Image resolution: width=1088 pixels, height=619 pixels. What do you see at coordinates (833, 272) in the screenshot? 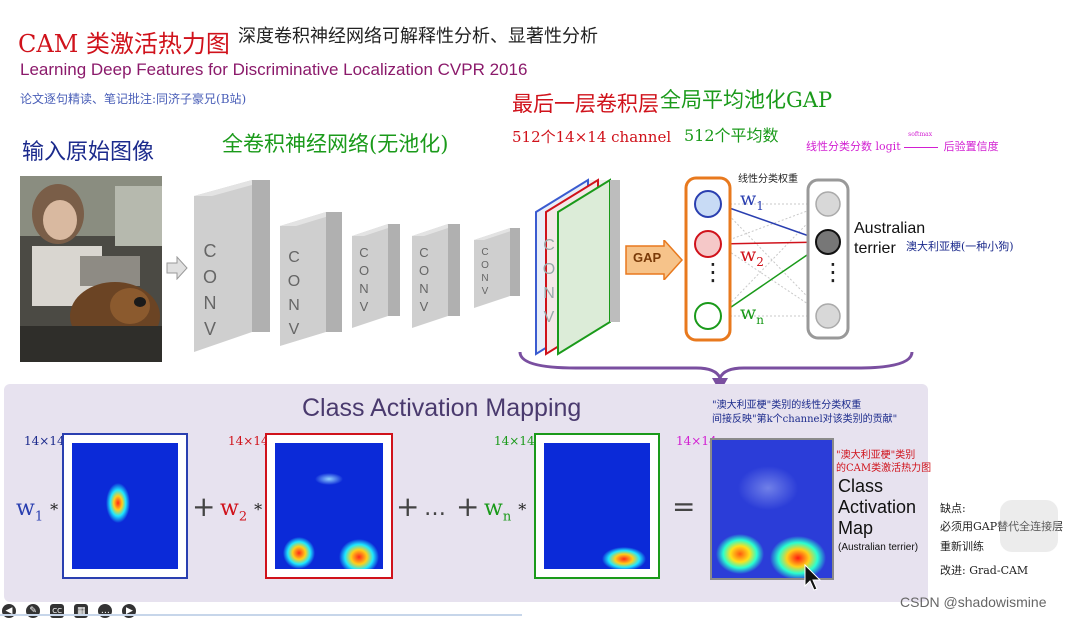
I see `output-dots: ⋮` at bounding box center [833, 272].